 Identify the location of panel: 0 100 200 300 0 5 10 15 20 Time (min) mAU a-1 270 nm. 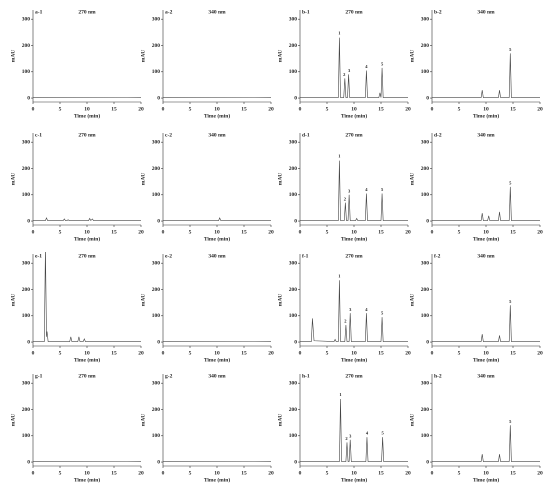
(77, 64).